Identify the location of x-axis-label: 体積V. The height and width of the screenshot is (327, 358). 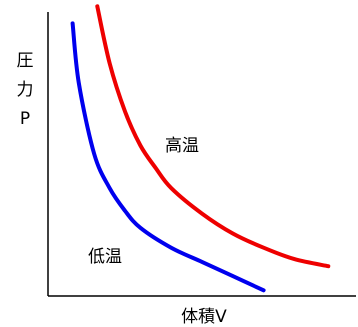
(204, 317).